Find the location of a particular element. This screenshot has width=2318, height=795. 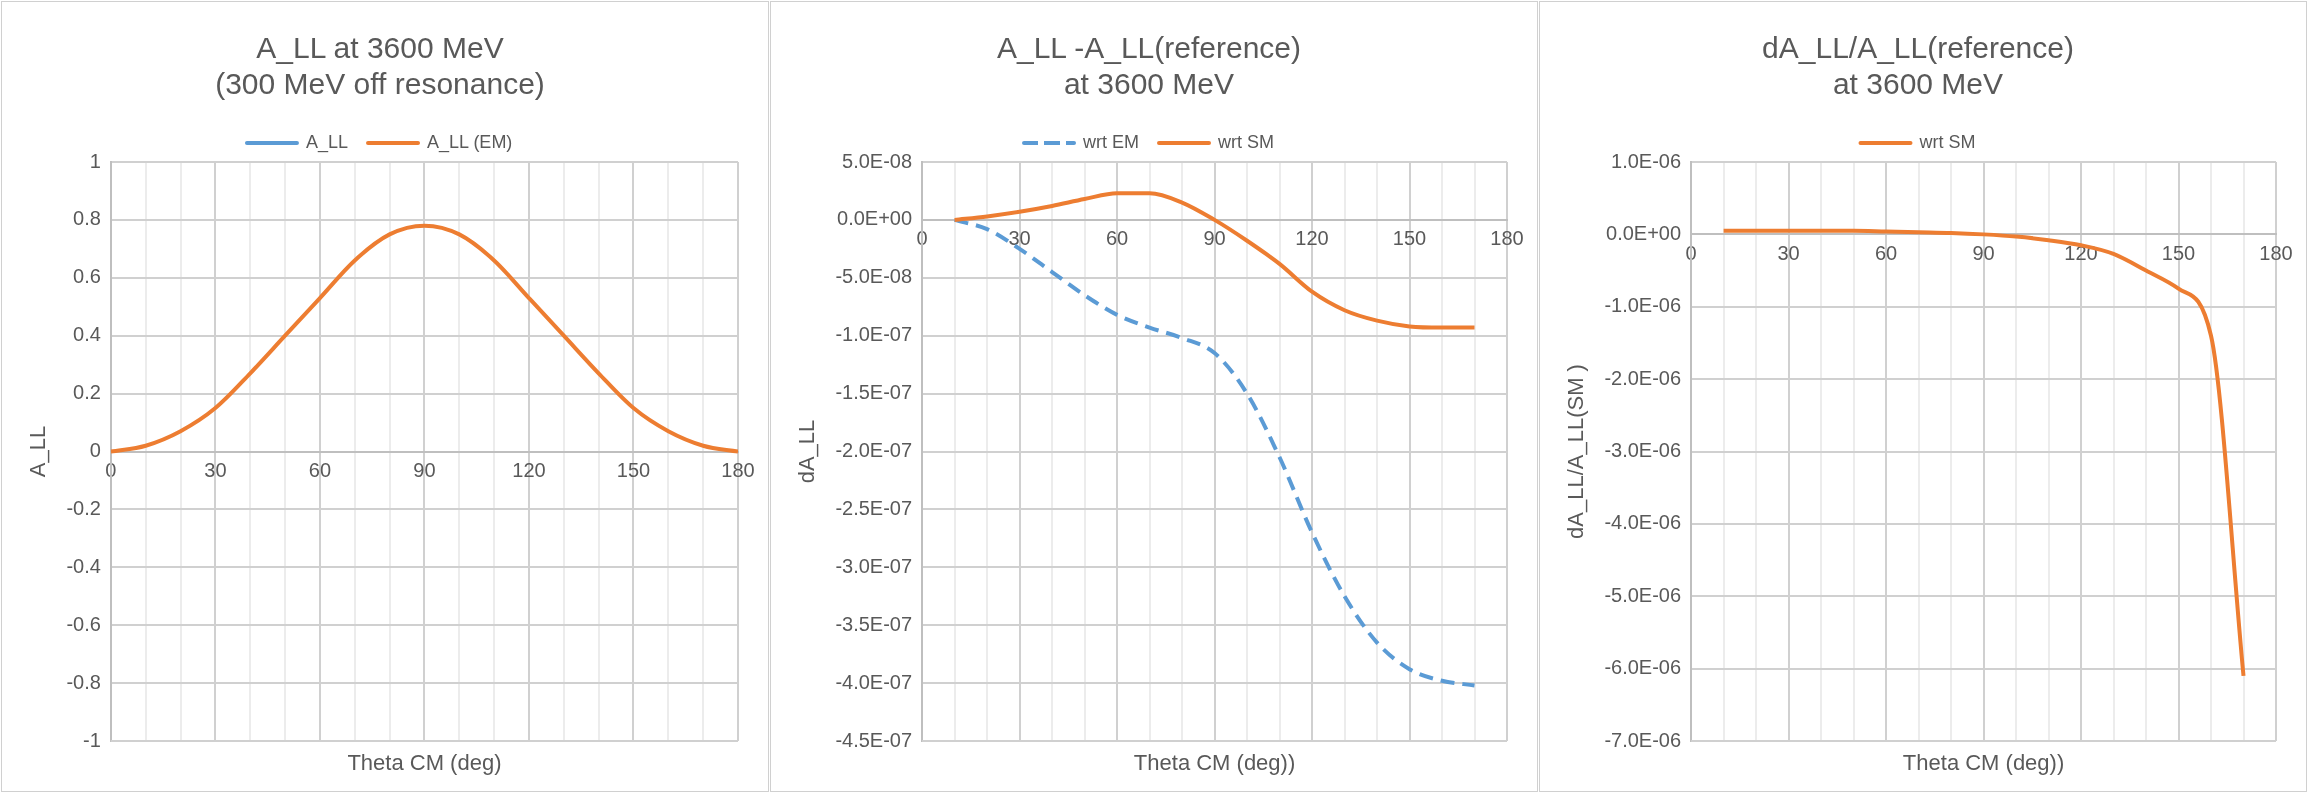

y-tick-label: 5.0E-08 is located at coordinates (877, 160).